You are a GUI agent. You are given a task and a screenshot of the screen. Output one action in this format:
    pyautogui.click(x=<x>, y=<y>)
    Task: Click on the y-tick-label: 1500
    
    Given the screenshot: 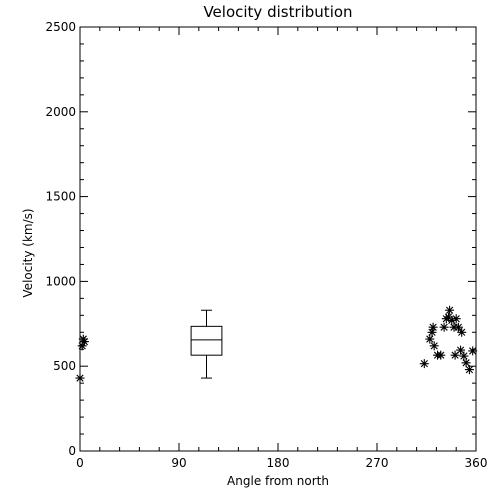 What is the action you would take?
    pyautogui.click(x=60, y=197)
    